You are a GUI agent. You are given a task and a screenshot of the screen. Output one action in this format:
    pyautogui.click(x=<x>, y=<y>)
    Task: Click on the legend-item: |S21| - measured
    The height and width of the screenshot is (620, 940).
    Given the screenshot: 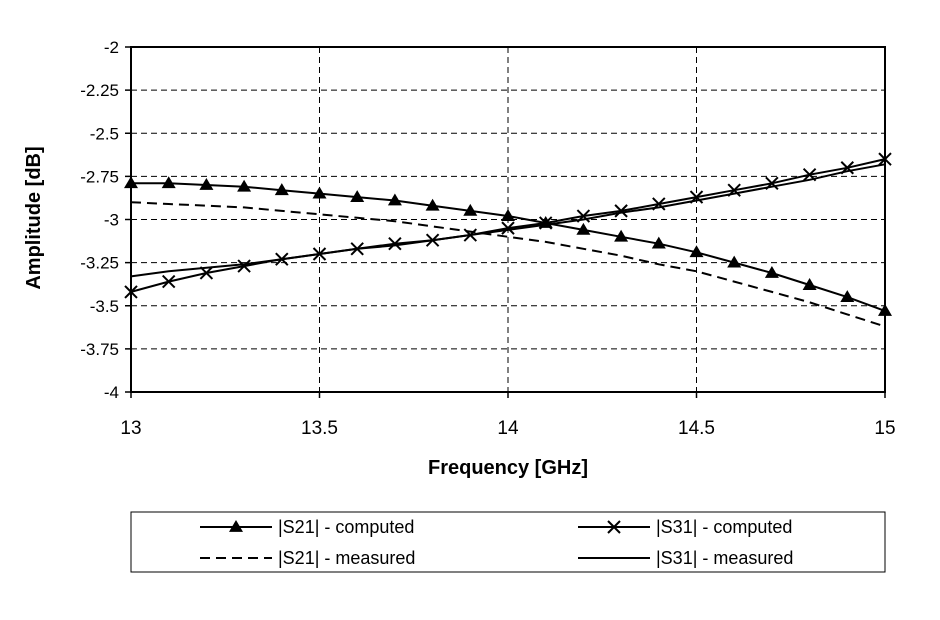 What is the action you would take?
    pyautogui.click(x=307, y=558)
    